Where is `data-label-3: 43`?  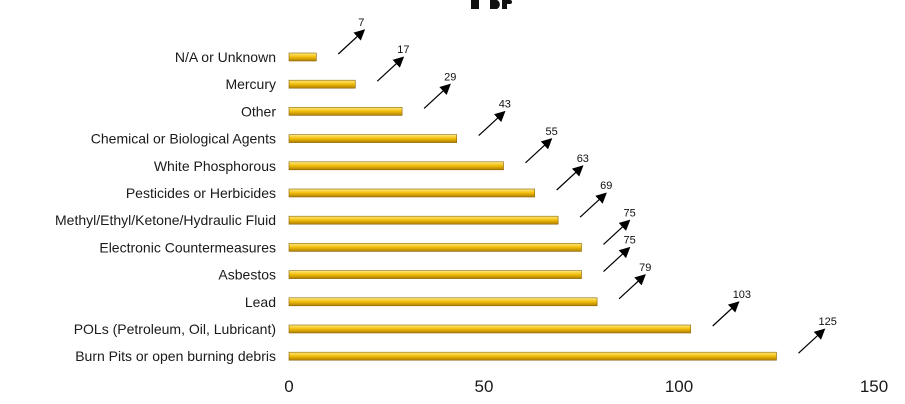
data-label-3: 43 is located at coordinates (505, 105).